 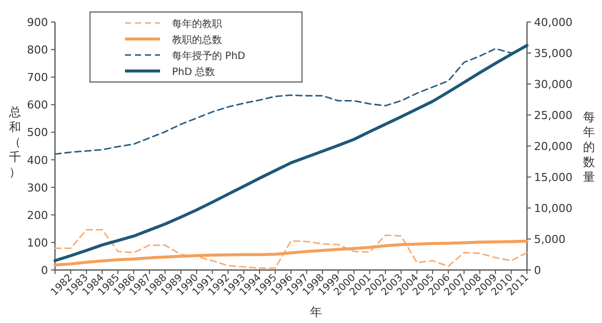 What do you see at coordinates (37, 160) in the screenshot?
I see `y-tick-label: 400` at bounding box center [37, 160].